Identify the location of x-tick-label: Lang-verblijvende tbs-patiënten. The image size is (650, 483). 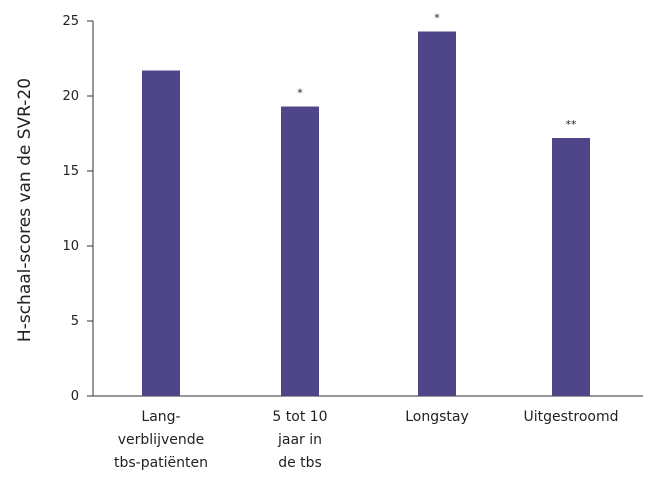
(161, 440).